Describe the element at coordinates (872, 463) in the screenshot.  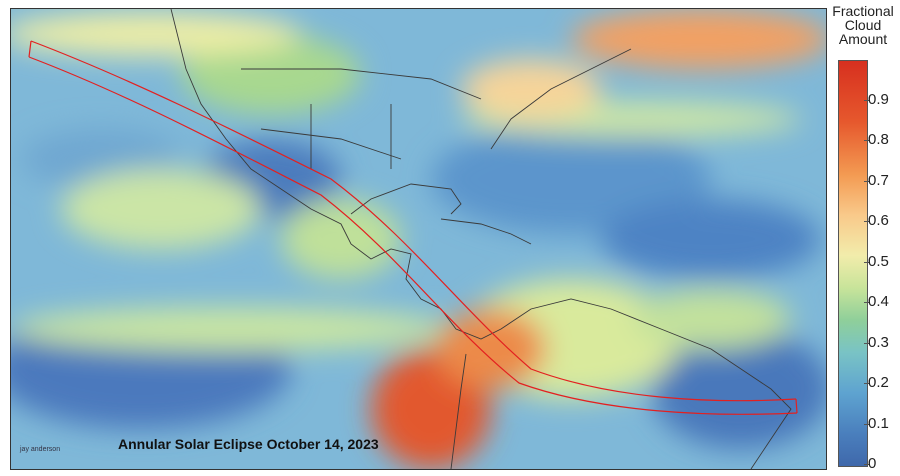
I see `colorbar-tick-label: 0` at that location.